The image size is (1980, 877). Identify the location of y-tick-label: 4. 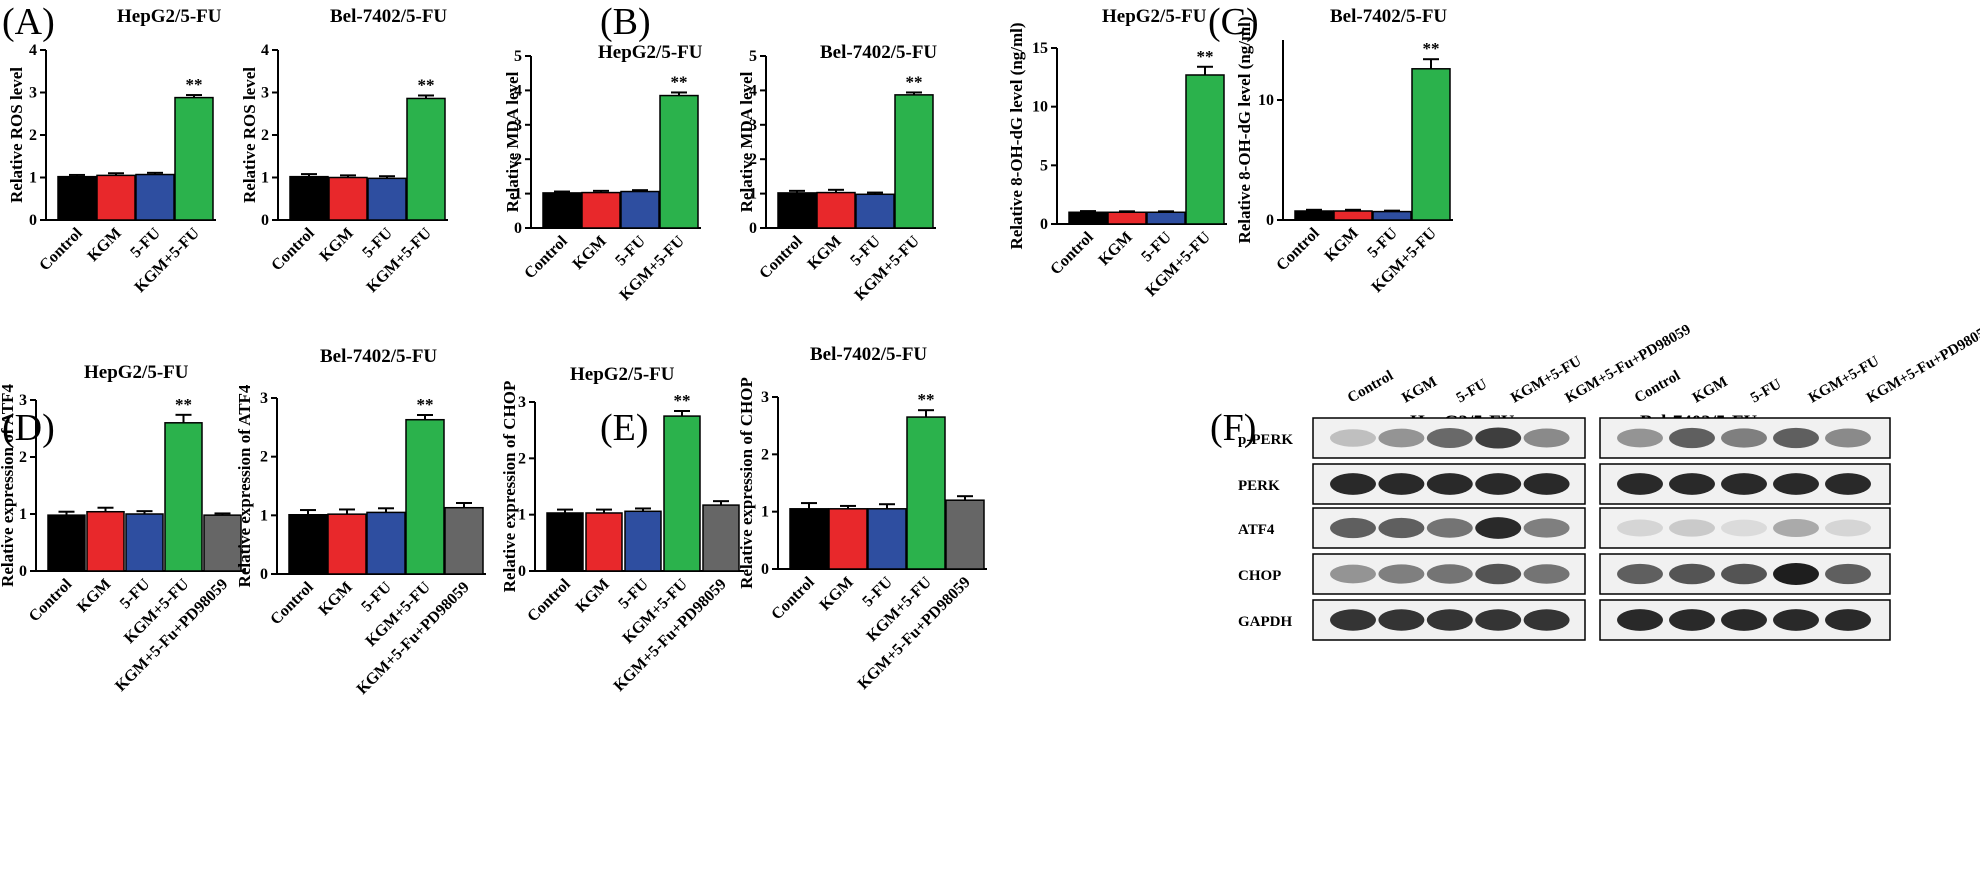
(33, 50).